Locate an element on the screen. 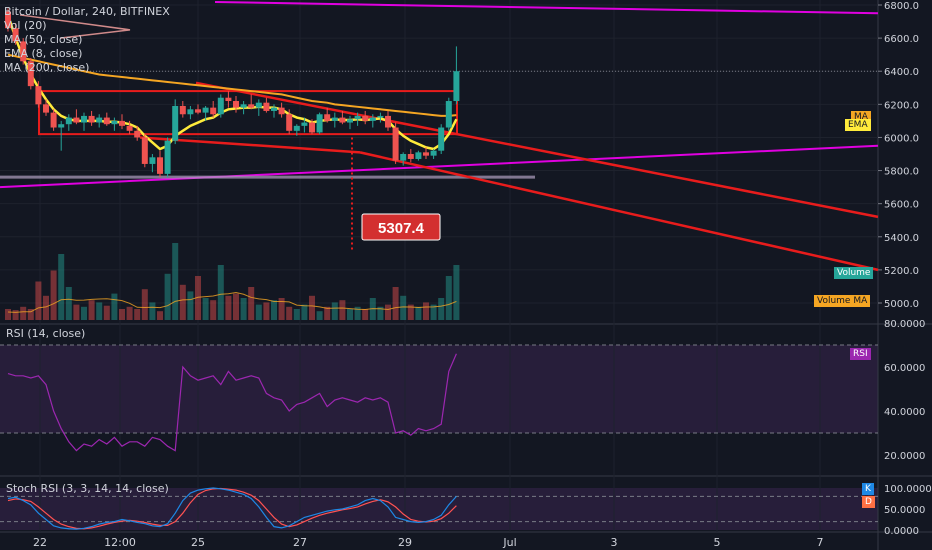 This screenshot has height=550, width=932. pattern-line is located at coordinates (75, 26).